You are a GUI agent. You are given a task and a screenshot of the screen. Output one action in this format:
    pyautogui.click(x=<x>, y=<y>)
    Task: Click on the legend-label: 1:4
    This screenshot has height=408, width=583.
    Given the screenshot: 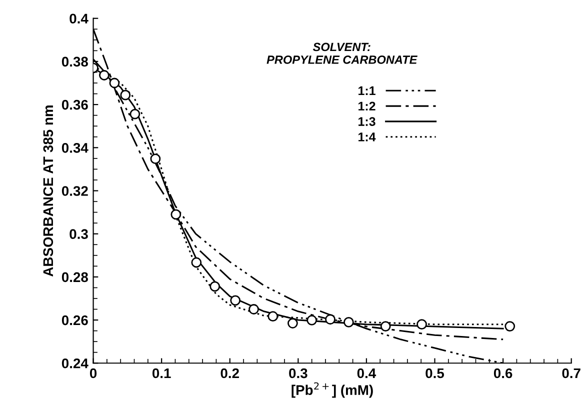 What is the action you would take?
    pyautogui.click(x=367, y=137)
    